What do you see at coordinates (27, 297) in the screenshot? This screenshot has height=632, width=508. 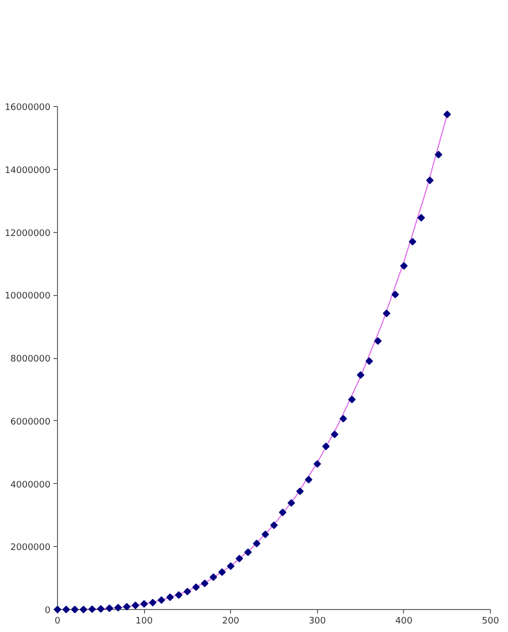 I see `y-tick-label: 10000000` at bounding box center [27, 297].